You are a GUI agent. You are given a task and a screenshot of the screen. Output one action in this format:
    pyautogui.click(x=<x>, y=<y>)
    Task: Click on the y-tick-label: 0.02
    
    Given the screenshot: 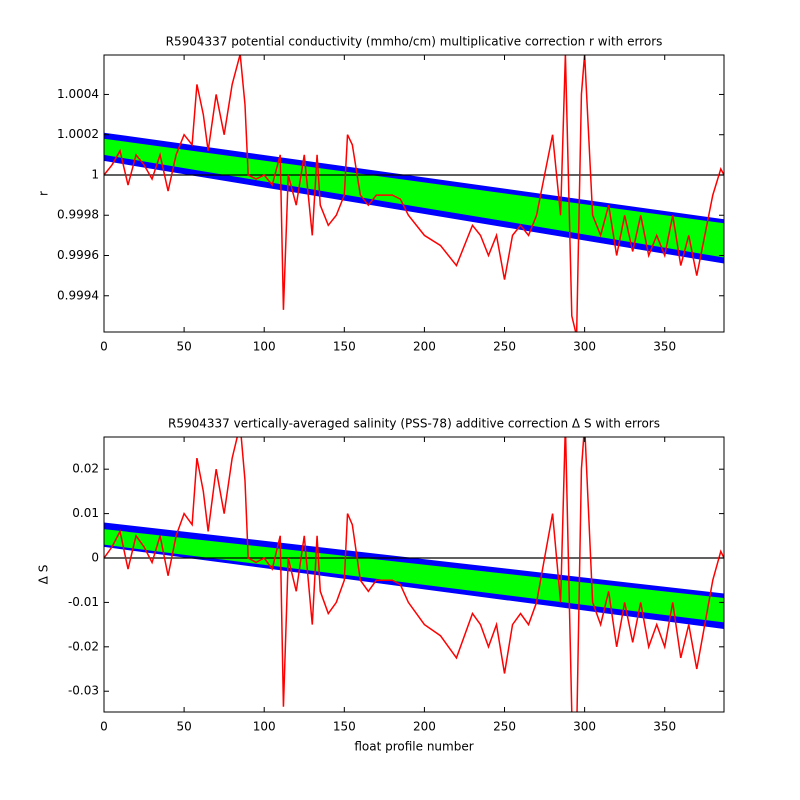 What is the action you would take?
    pyautogui.click(x=85, y=469)
    